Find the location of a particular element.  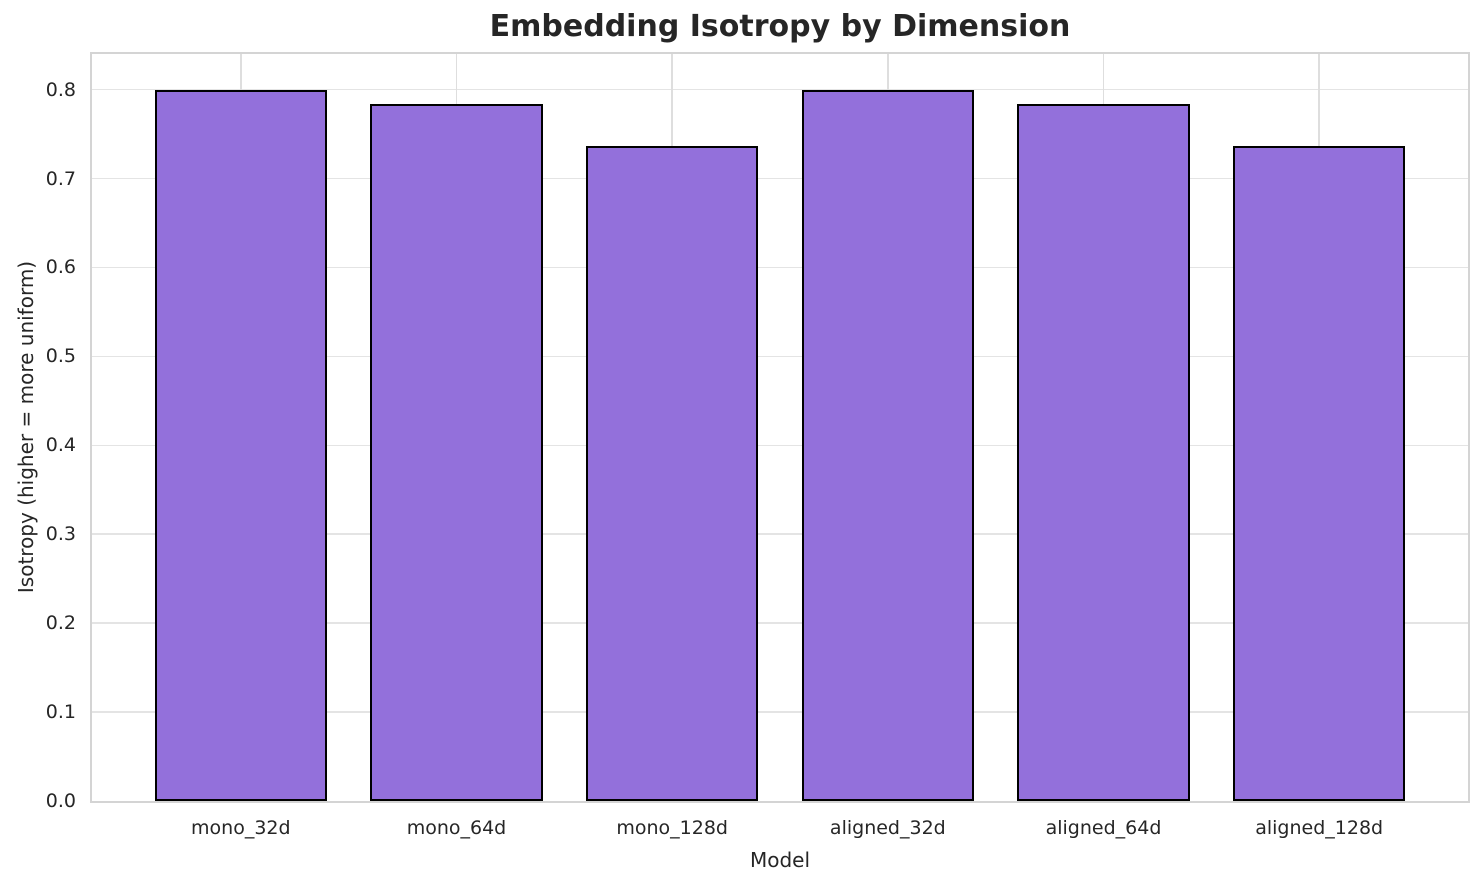

bar-mono_128d is located at coordinates (672, 473).